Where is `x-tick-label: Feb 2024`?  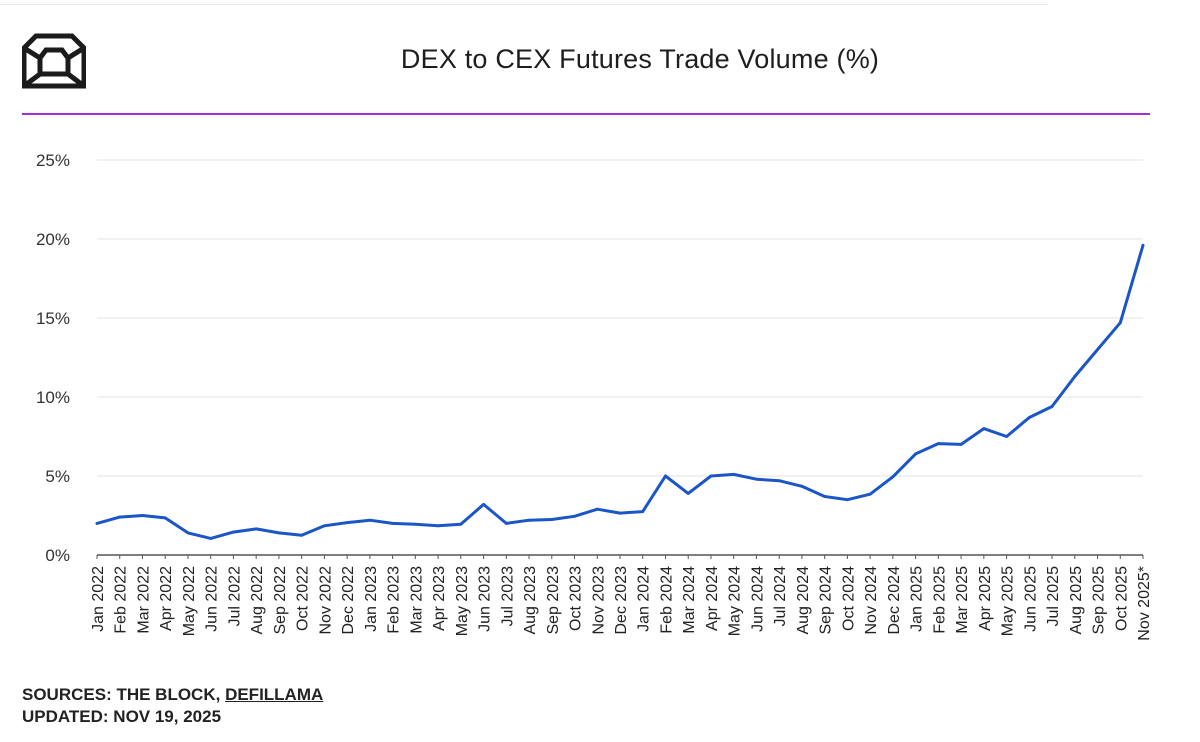
x-tick-label: Feb 2024 is located at coordinates (666, 600).